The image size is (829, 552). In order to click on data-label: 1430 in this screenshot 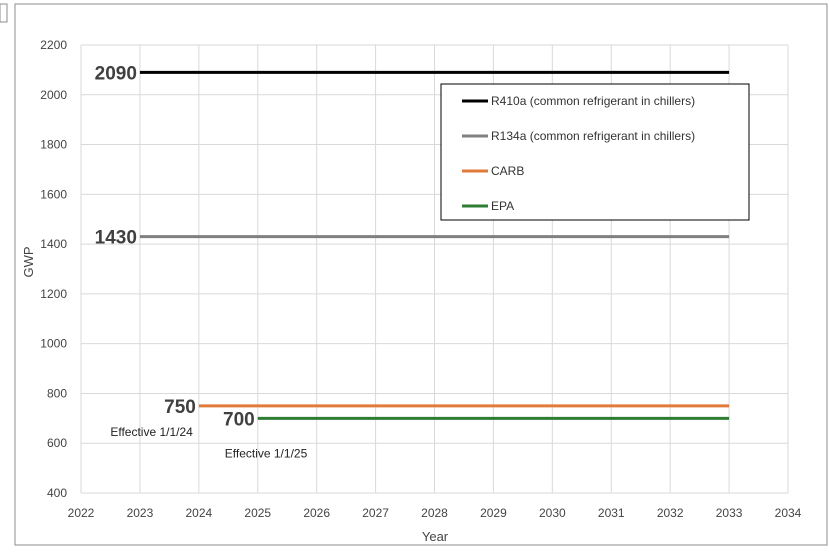, I will do `click(116, 238)`.